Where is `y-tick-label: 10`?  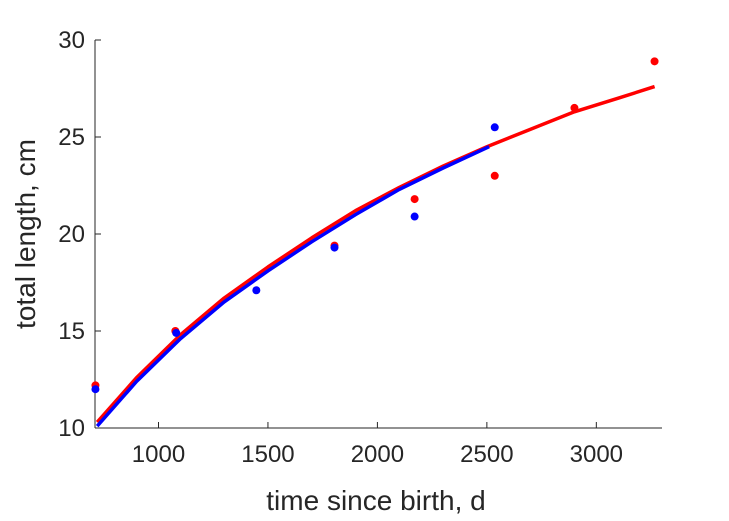 y-tick-label: 10 is located at coordinates (71, 428).